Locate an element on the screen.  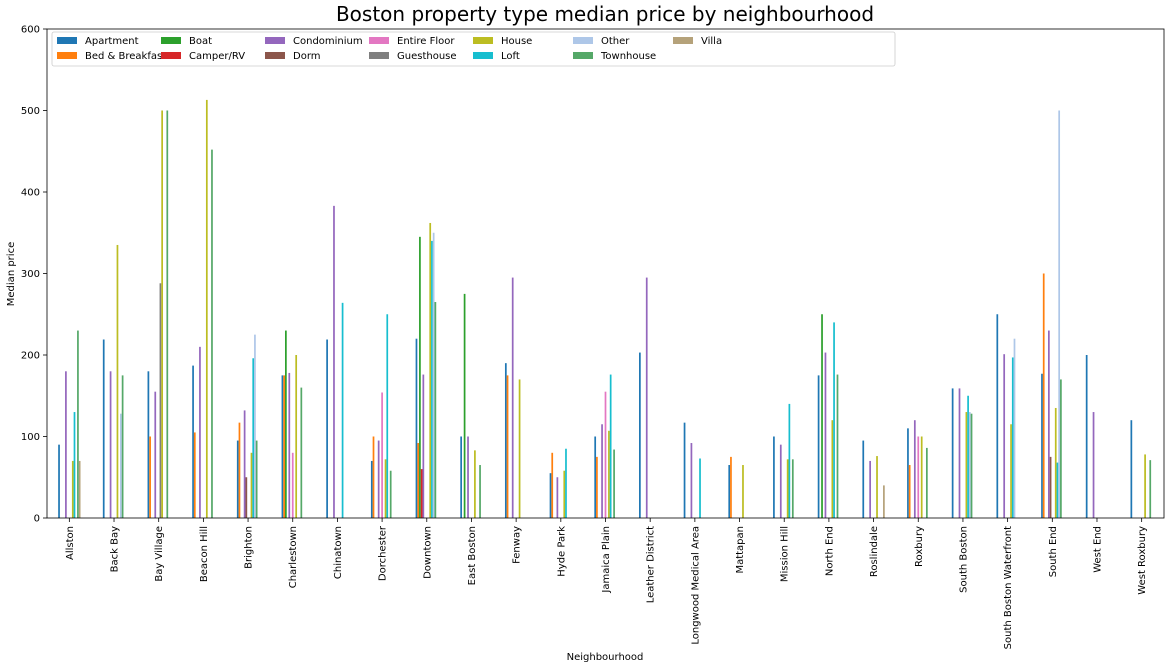
bar-townhouse-roxbury is located at coordinates (926, 482).